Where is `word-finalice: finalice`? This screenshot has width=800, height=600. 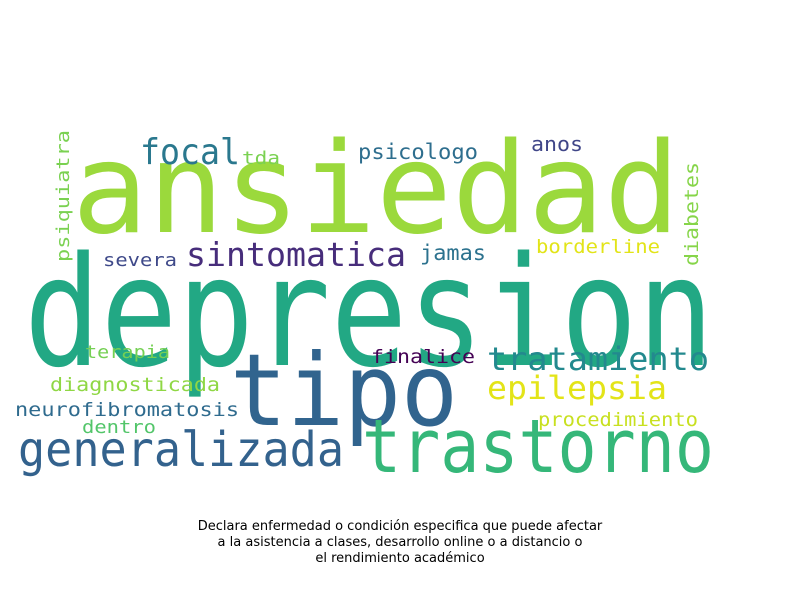
word-finalice: finalice is located at coordinates (423, 357).